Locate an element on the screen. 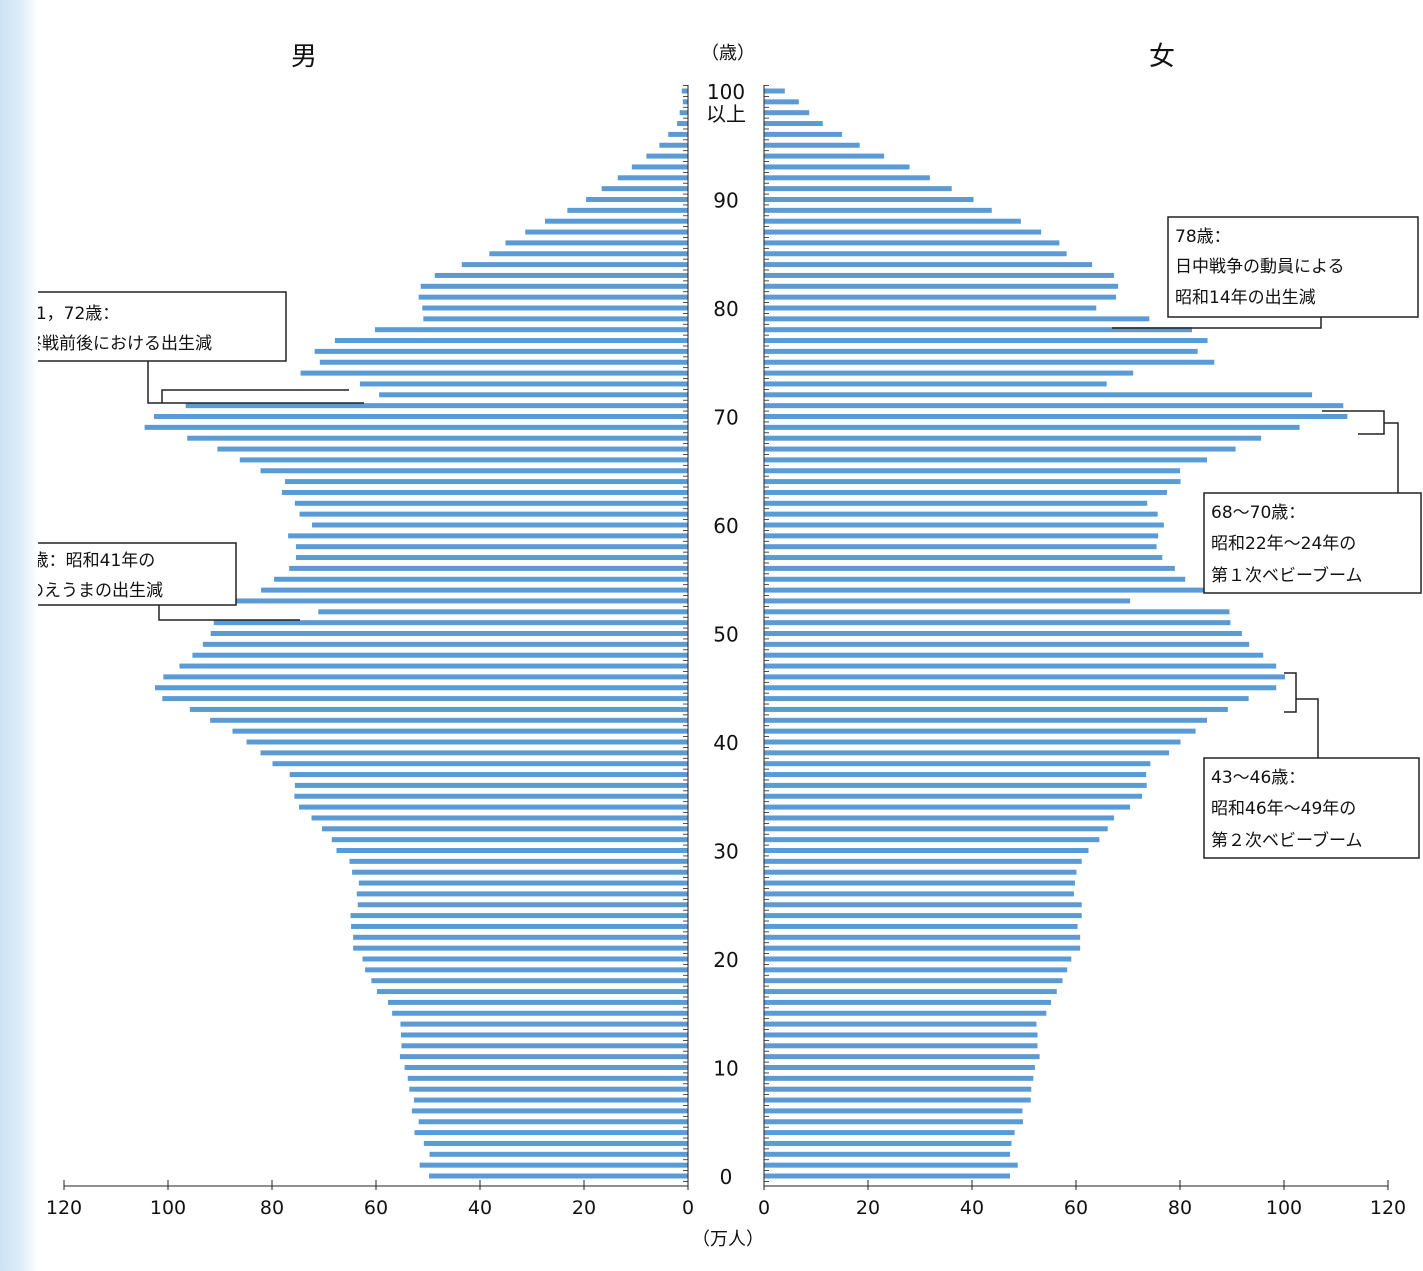 This screenshot has width=1423, height=1271. female-x-tick-label: 80 is located at coordinates (1180, 1208).